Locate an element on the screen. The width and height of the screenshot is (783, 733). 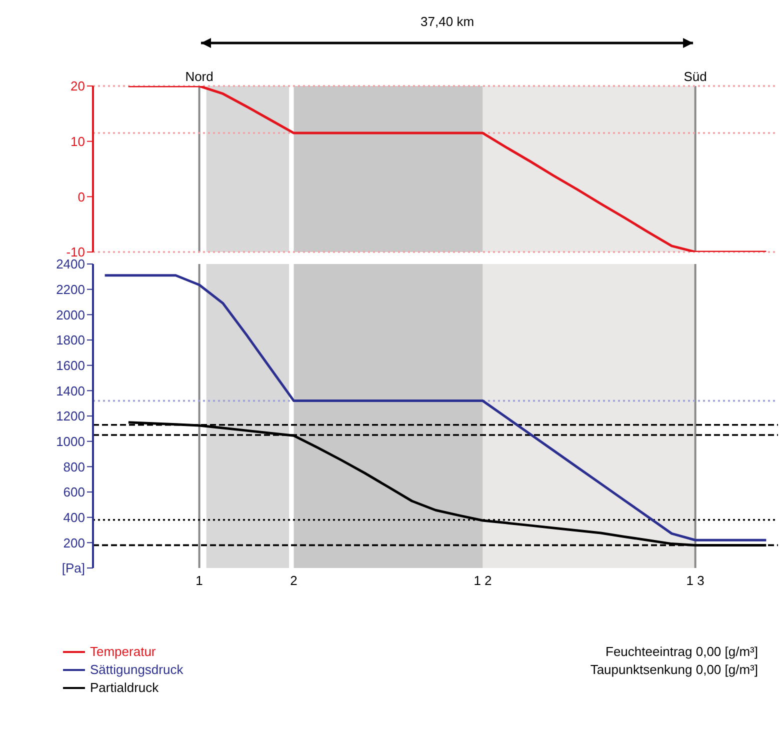
y-tick-label: 1800 is located at coordinates (70, 340).